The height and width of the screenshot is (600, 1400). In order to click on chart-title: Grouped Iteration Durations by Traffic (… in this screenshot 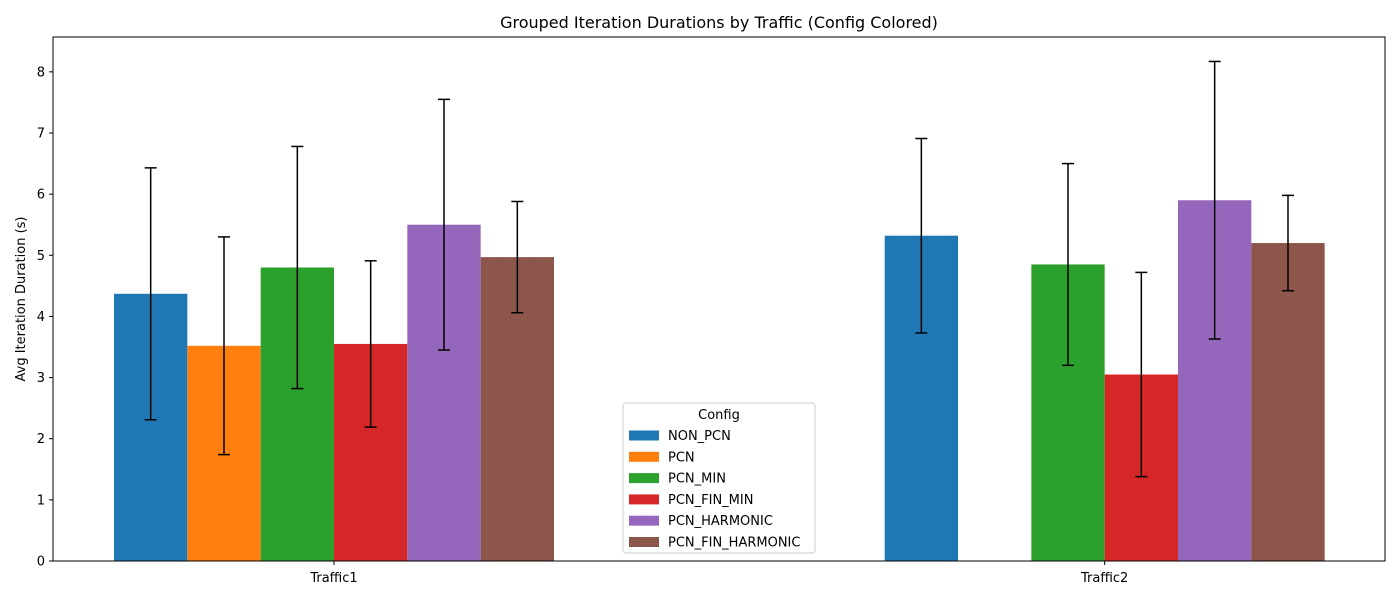, I will do `click(719, 22)`.